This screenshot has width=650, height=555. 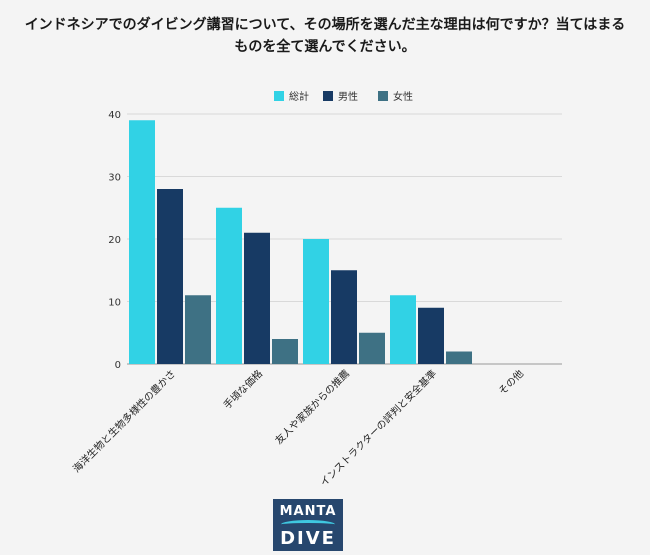 I want to click on legend-label: 女性, so click(x=403, y=96).